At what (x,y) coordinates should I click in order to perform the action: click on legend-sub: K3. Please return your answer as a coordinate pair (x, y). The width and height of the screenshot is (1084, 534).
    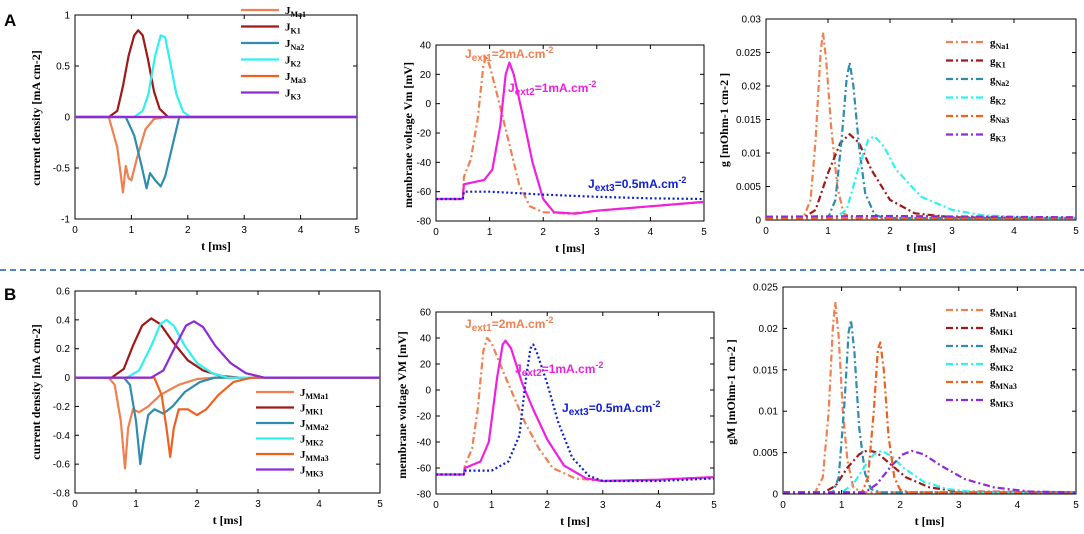
    Looking at the image, I should click on (296, 97).